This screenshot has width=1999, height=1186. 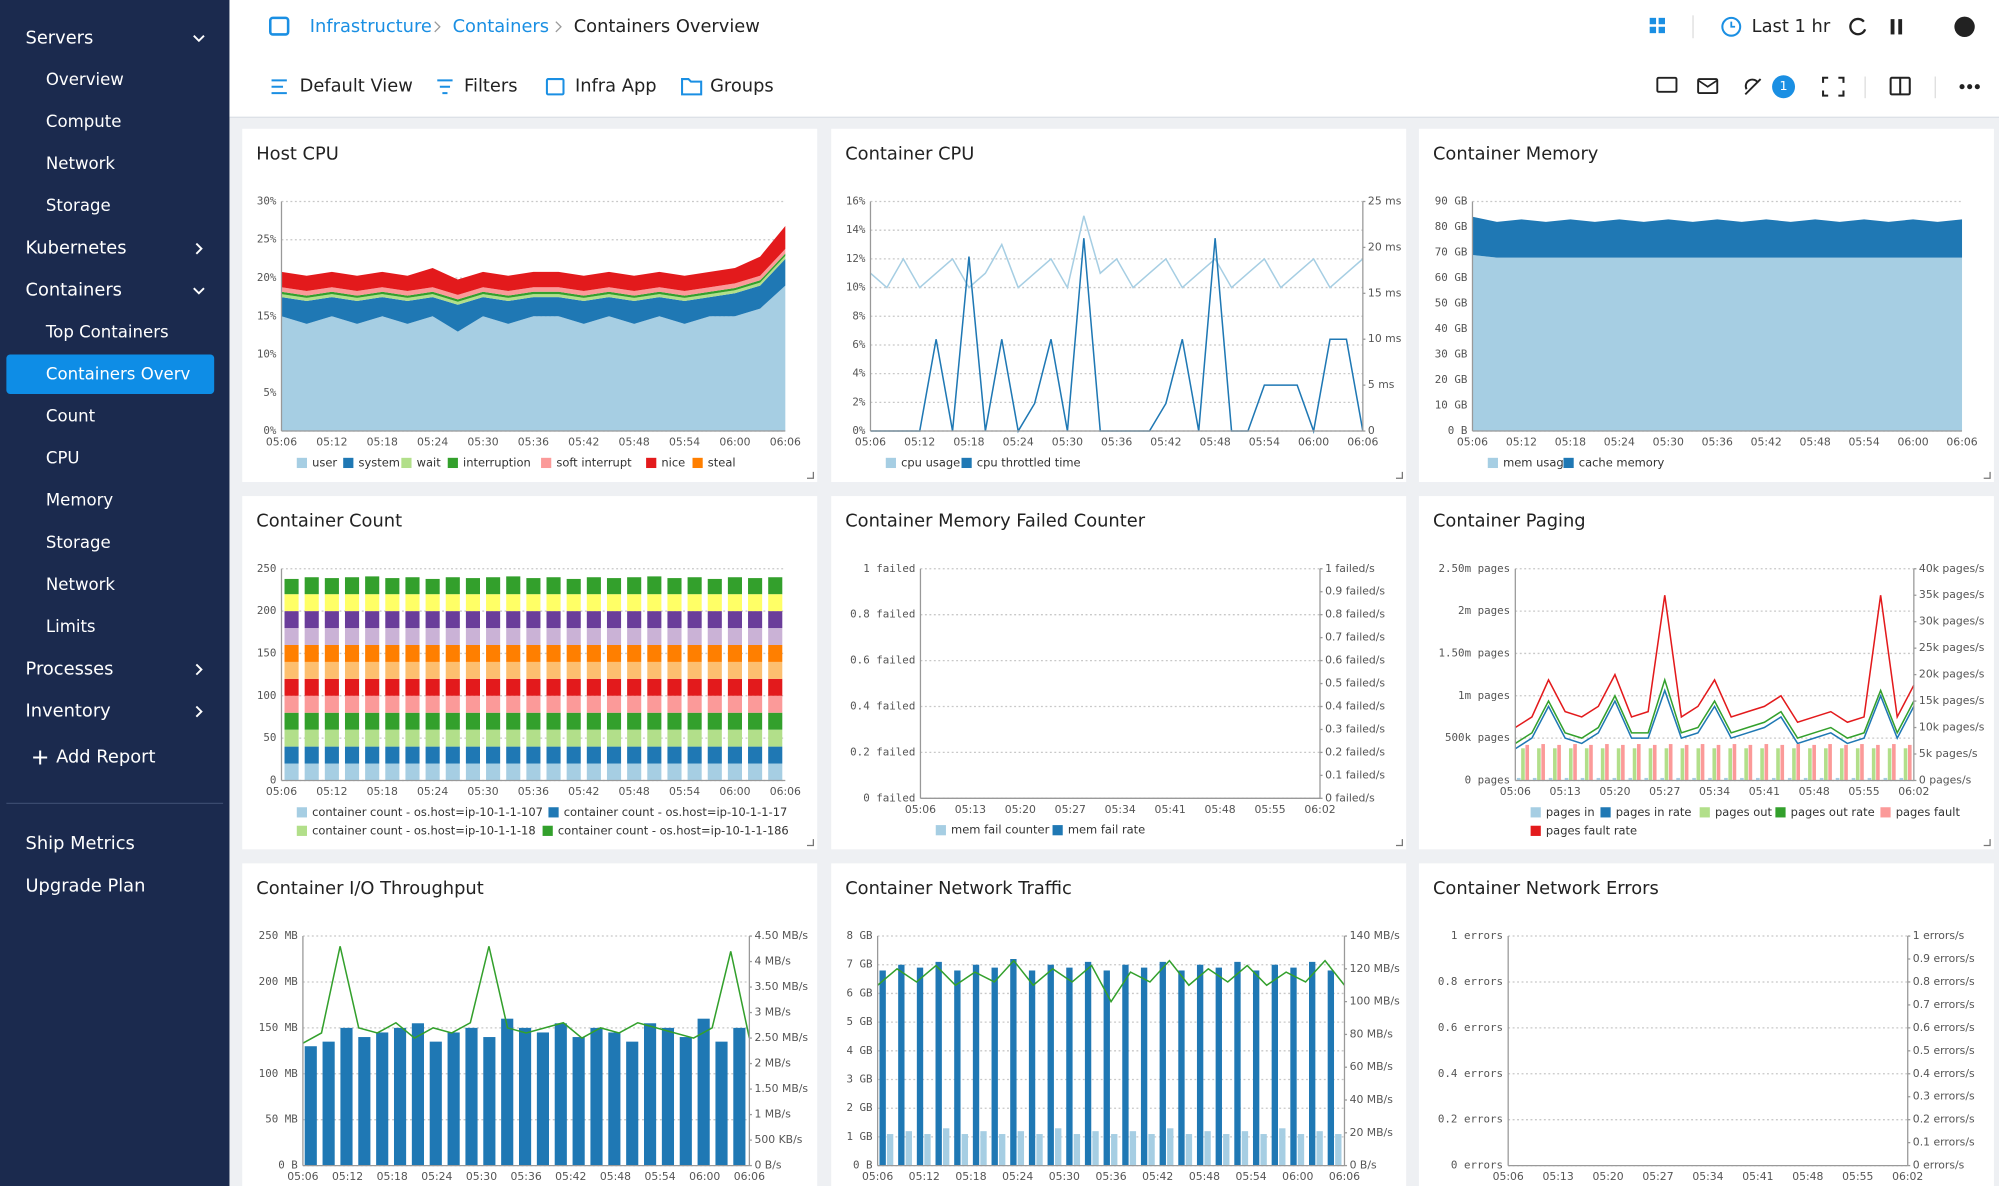 What do you see at coordinates (1708, 86) in the screenshot?
I see `mail-icon` at bounding box center [1708, 86].